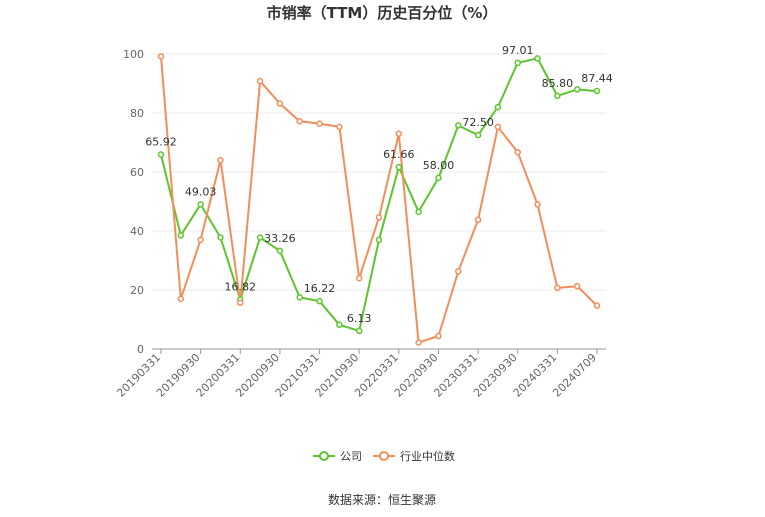  Describe the element at coordinates (140, 349) in the screenshot. I see `y-tick-label: 0` at that location.